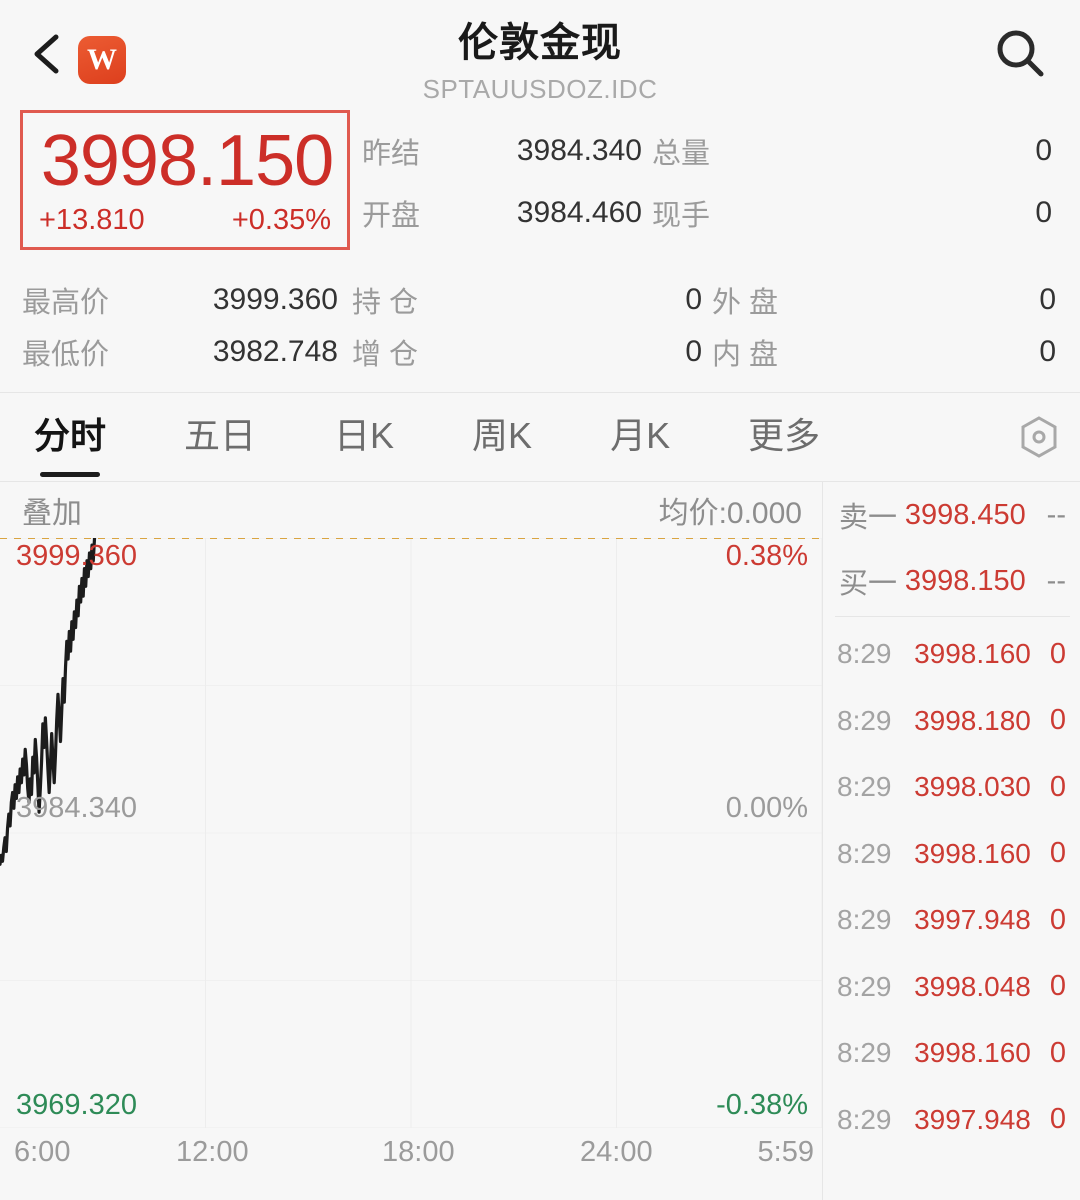  I want to click on x-axis-ticks: 6:00 12:00 18:00 24:00 5:59, so click(411, 1163).